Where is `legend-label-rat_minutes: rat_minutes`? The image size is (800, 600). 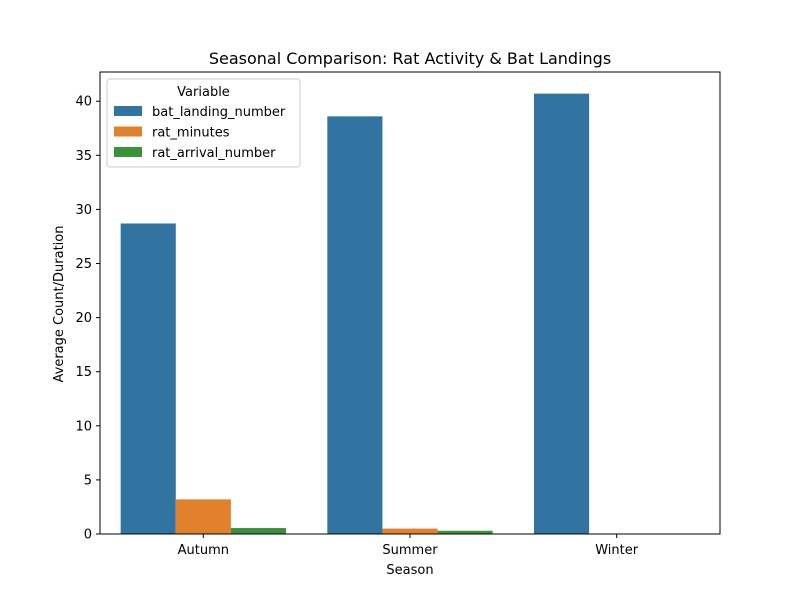
legend-label-rat_minutes: rat_minutes is located at coordinates (191, 133).